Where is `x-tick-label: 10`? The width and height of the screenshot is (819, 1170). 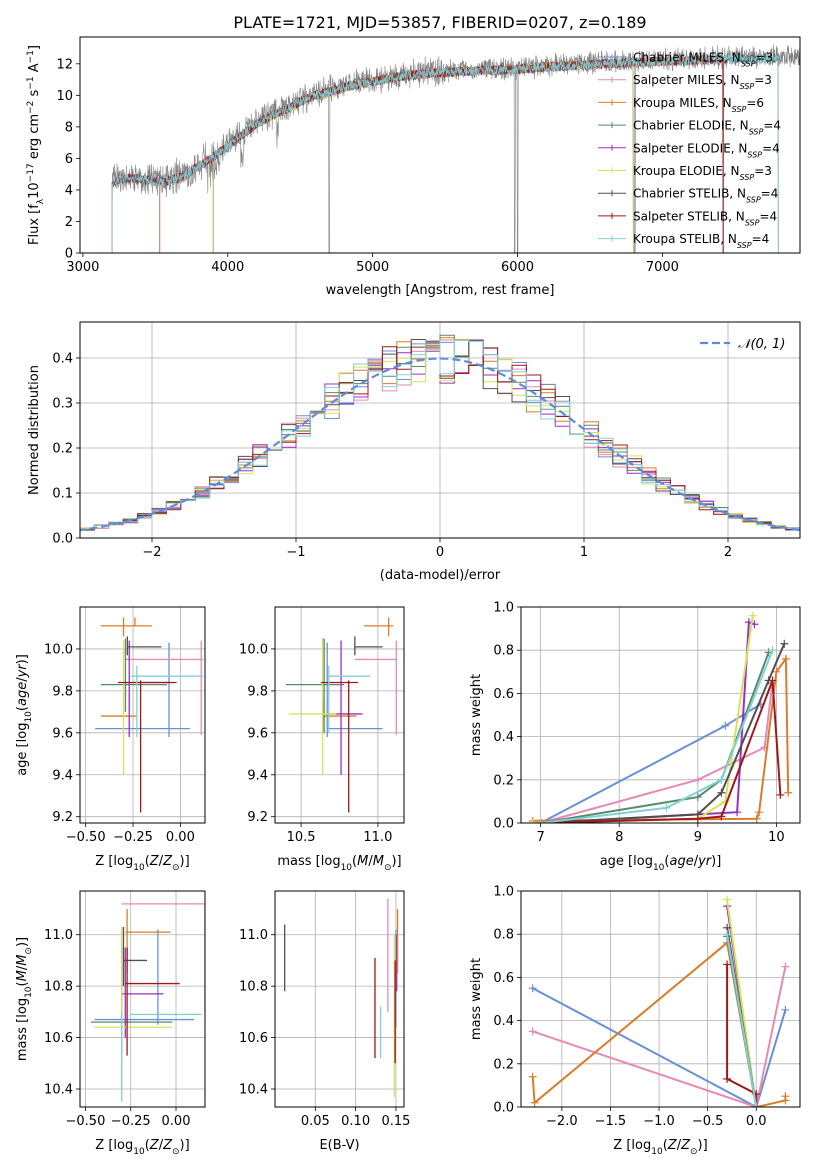 x-tick-label: 10 is located at coordinates (776, 837).